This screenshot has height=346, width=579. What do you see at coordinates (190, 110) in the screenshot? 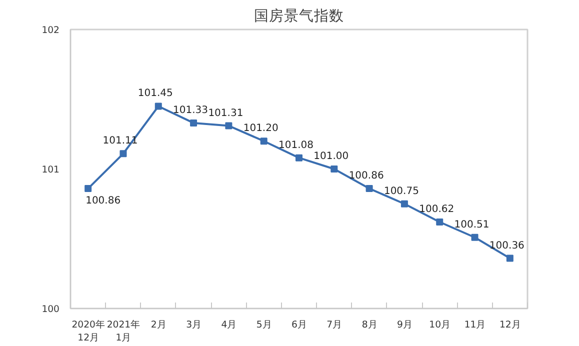
I see `text: 101.33` at bounding box center [190, 110].